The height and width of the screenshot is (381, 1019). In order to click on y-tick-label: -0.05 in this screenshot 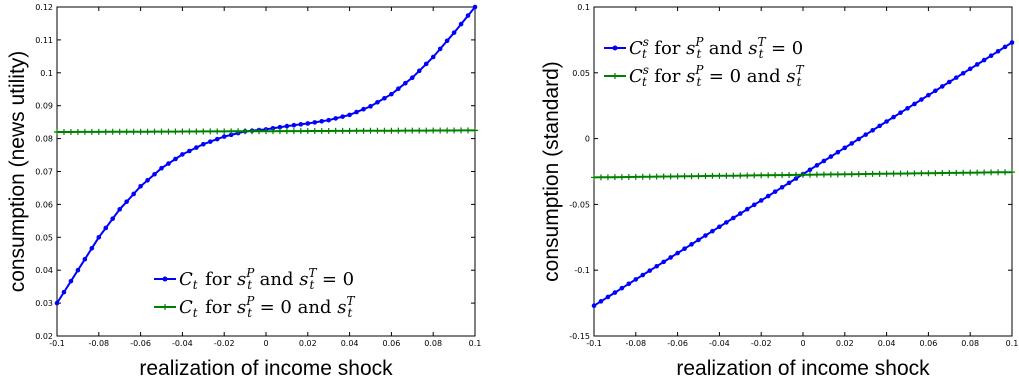, I will do `click(579, 204)`.